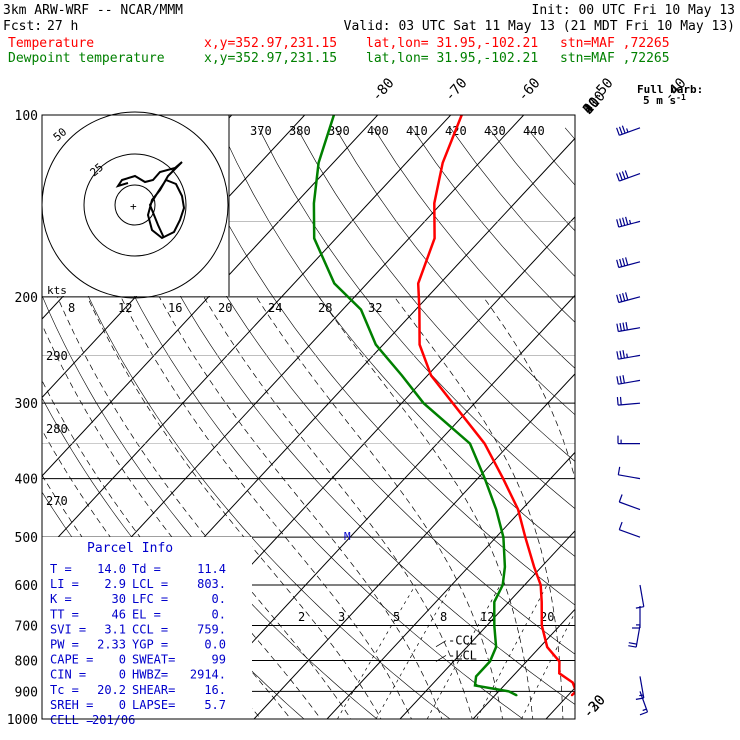 The height and width of the screenshot is (740, 740). What do you see at coordinates (86, 58) in the screenshot?
I see `legend-dewpoint-name: Dewpoint temperature` at bounding box center [86, 58].